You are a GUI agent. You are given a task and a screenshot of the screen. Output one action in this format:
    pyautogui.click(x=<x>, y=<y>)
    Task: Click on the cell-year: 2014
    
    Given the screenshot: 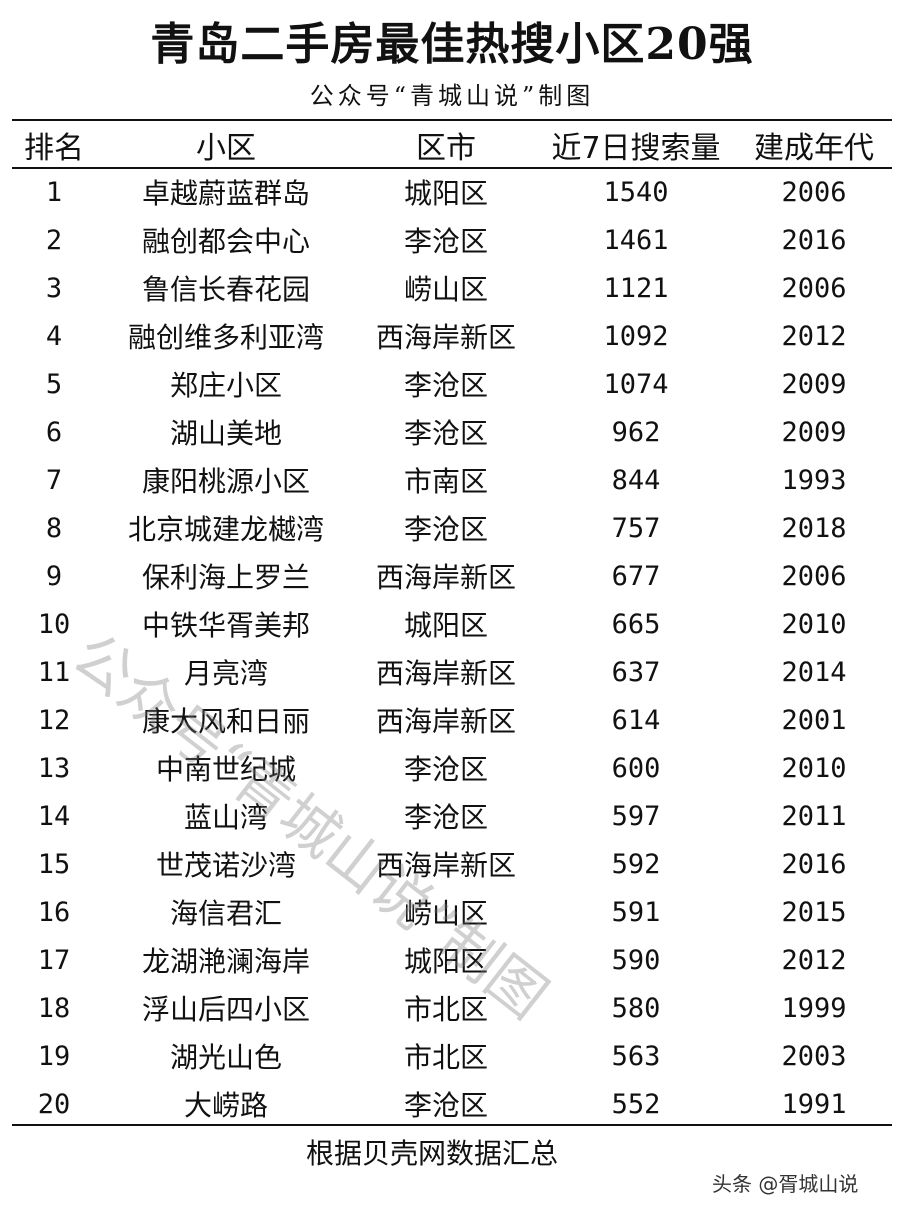 What is the action you would take?
    pyautogui.click(x=814, y=672)
    